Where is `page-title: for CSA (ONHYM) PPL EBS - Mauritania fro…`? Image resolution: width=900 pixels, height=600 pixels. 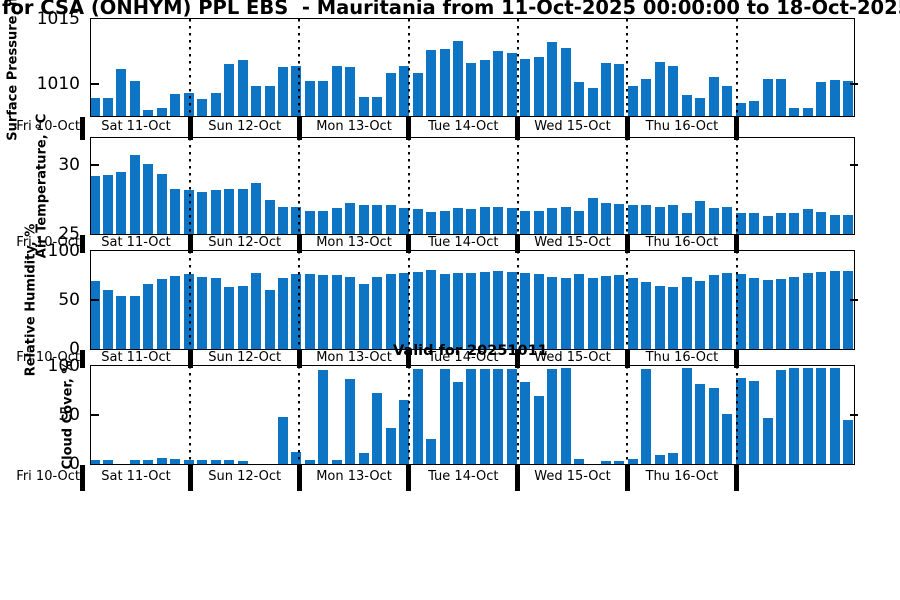
page-title: for CSA (ONHYM) PPL EBS - Mauritania fro… is located at coordinates (451, 9).